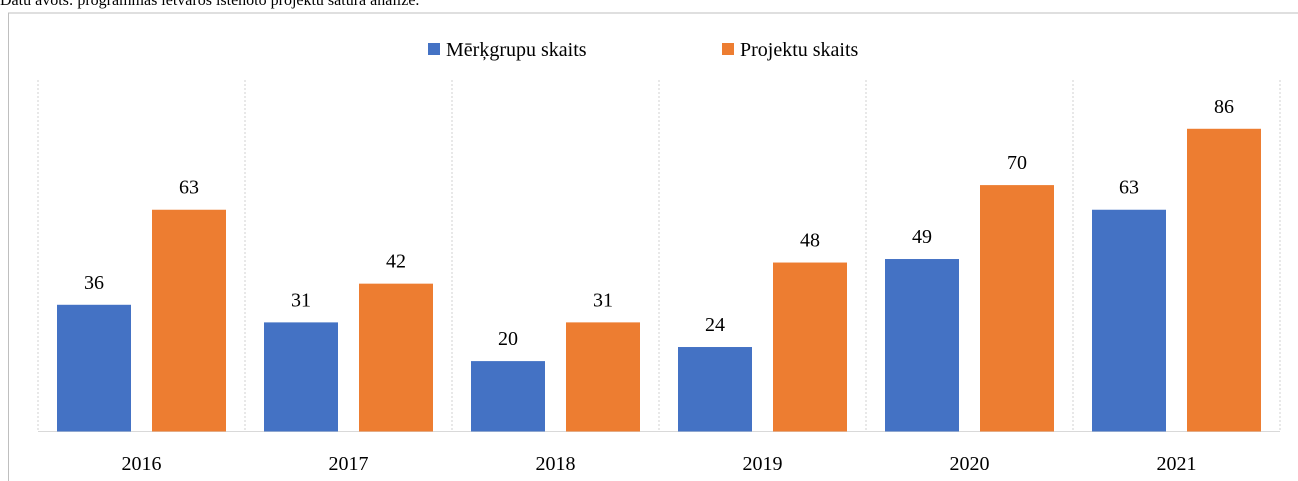 This screenshot has height=481, width=1298. What do you see at coordinates (556, 464) in the screenshot?
I see `x-tick-label: 2018` at bounding box center [556, 464].